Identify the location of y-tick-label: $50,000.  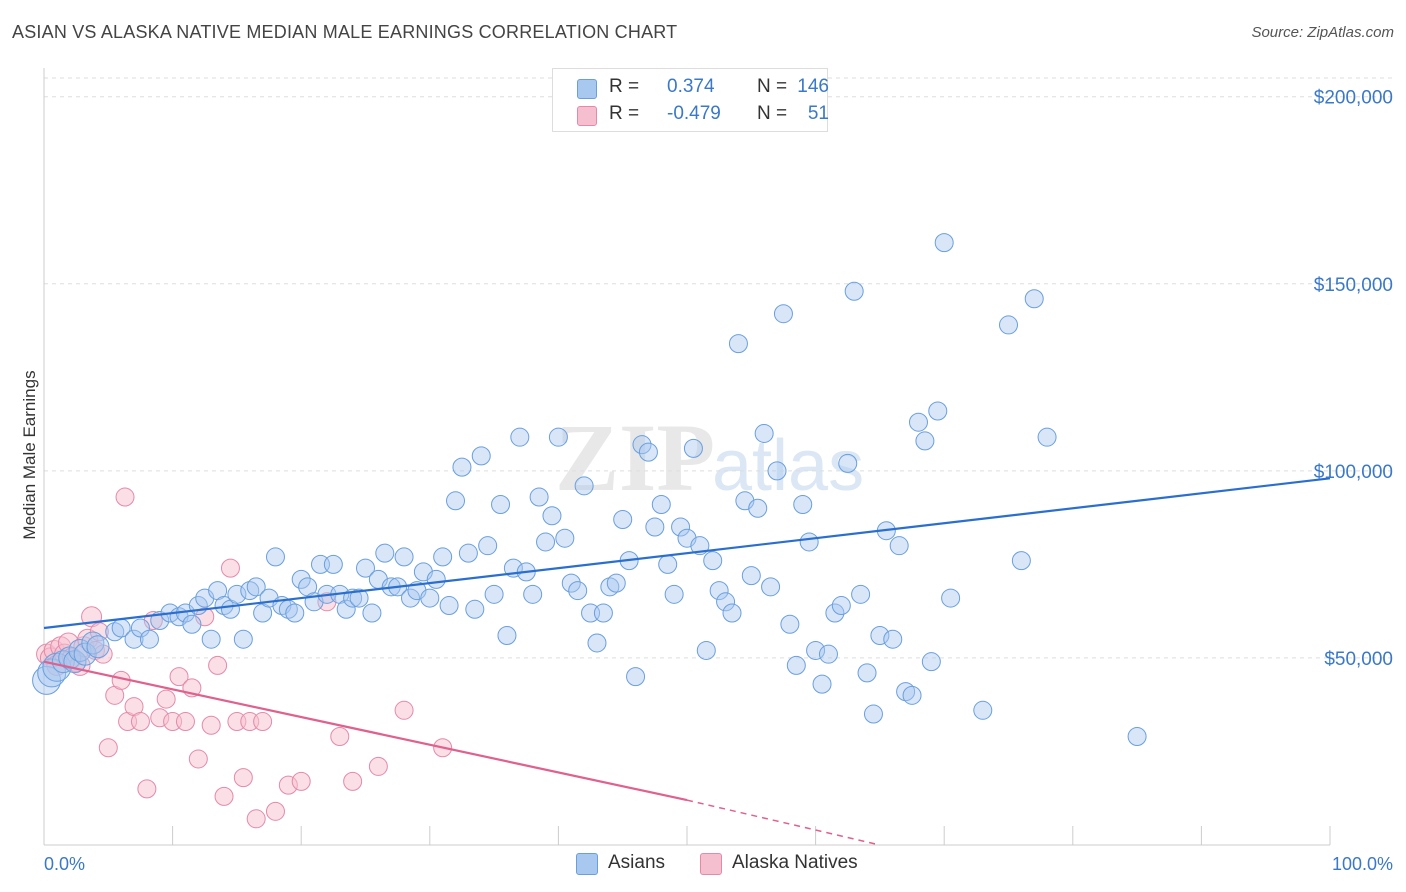
(1358, 659).